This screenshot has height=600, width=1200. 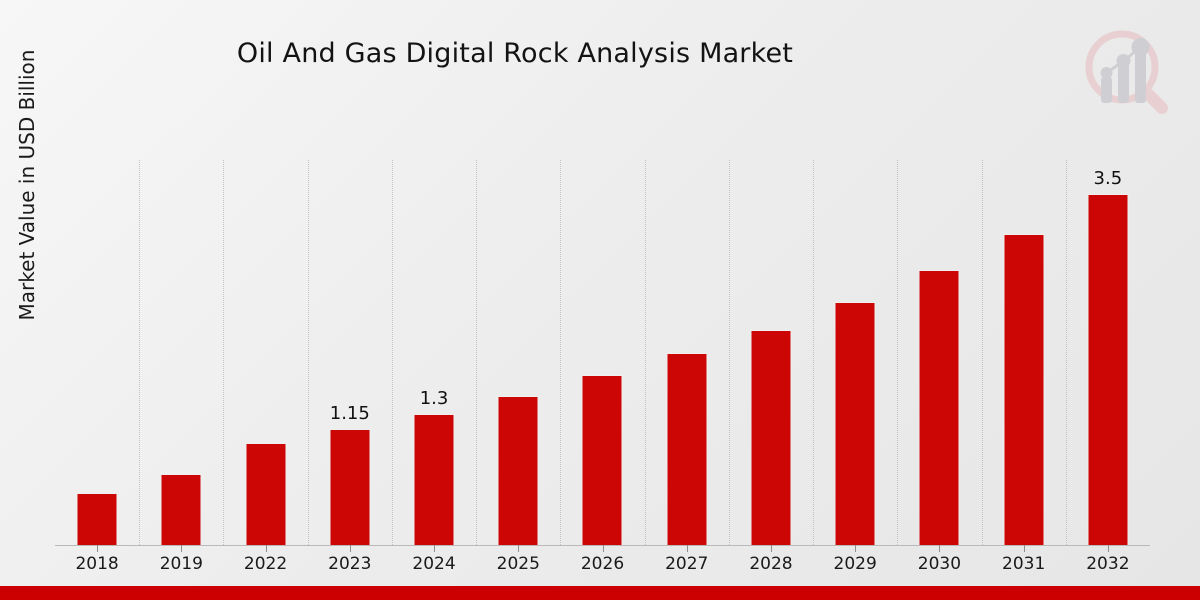 What do you see at coordinates (27, 185) in the screenshot?
I see `y-axis-title: Market Value in USD Billion` at bounding box center [27, 185].